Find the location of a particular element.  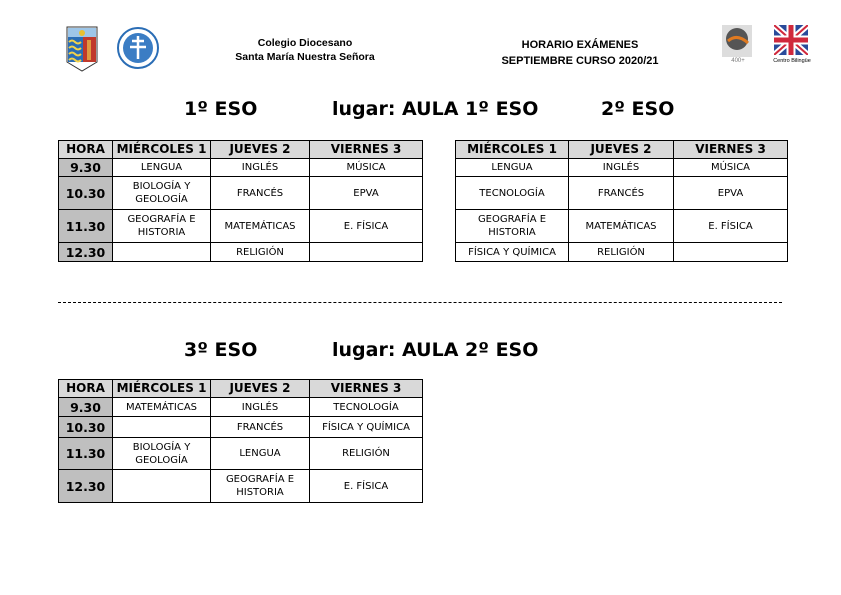

school-line-2: Santa María Nuestra Señora is located at coordinates (305, 57).